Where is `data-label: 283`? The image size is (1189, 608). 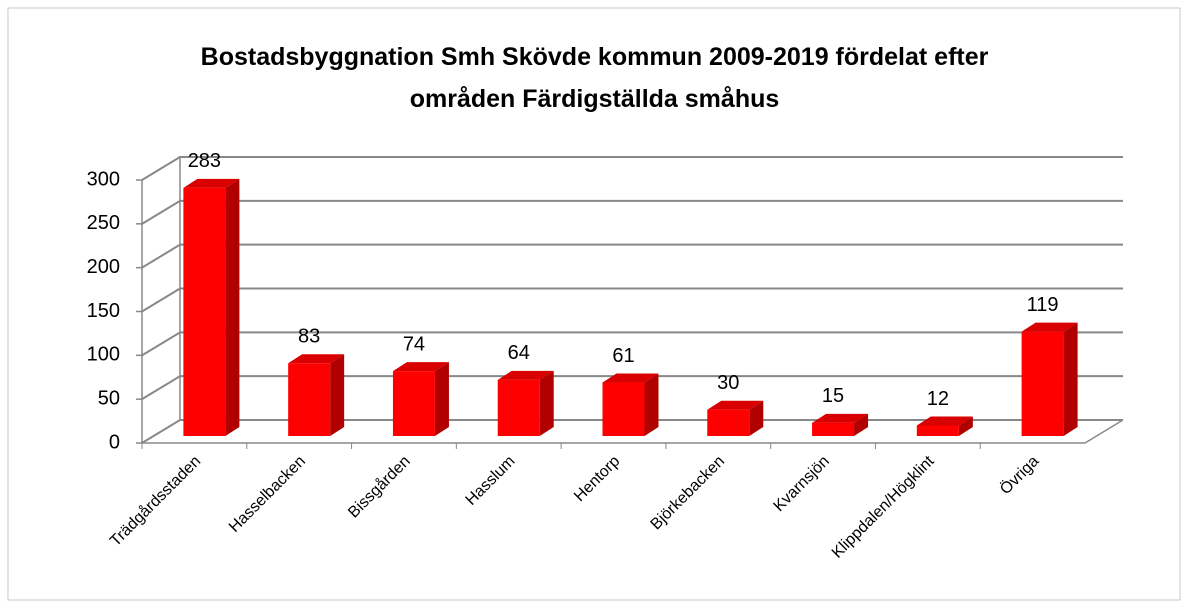
data-label: 283 is located at coordinates (204, 161).